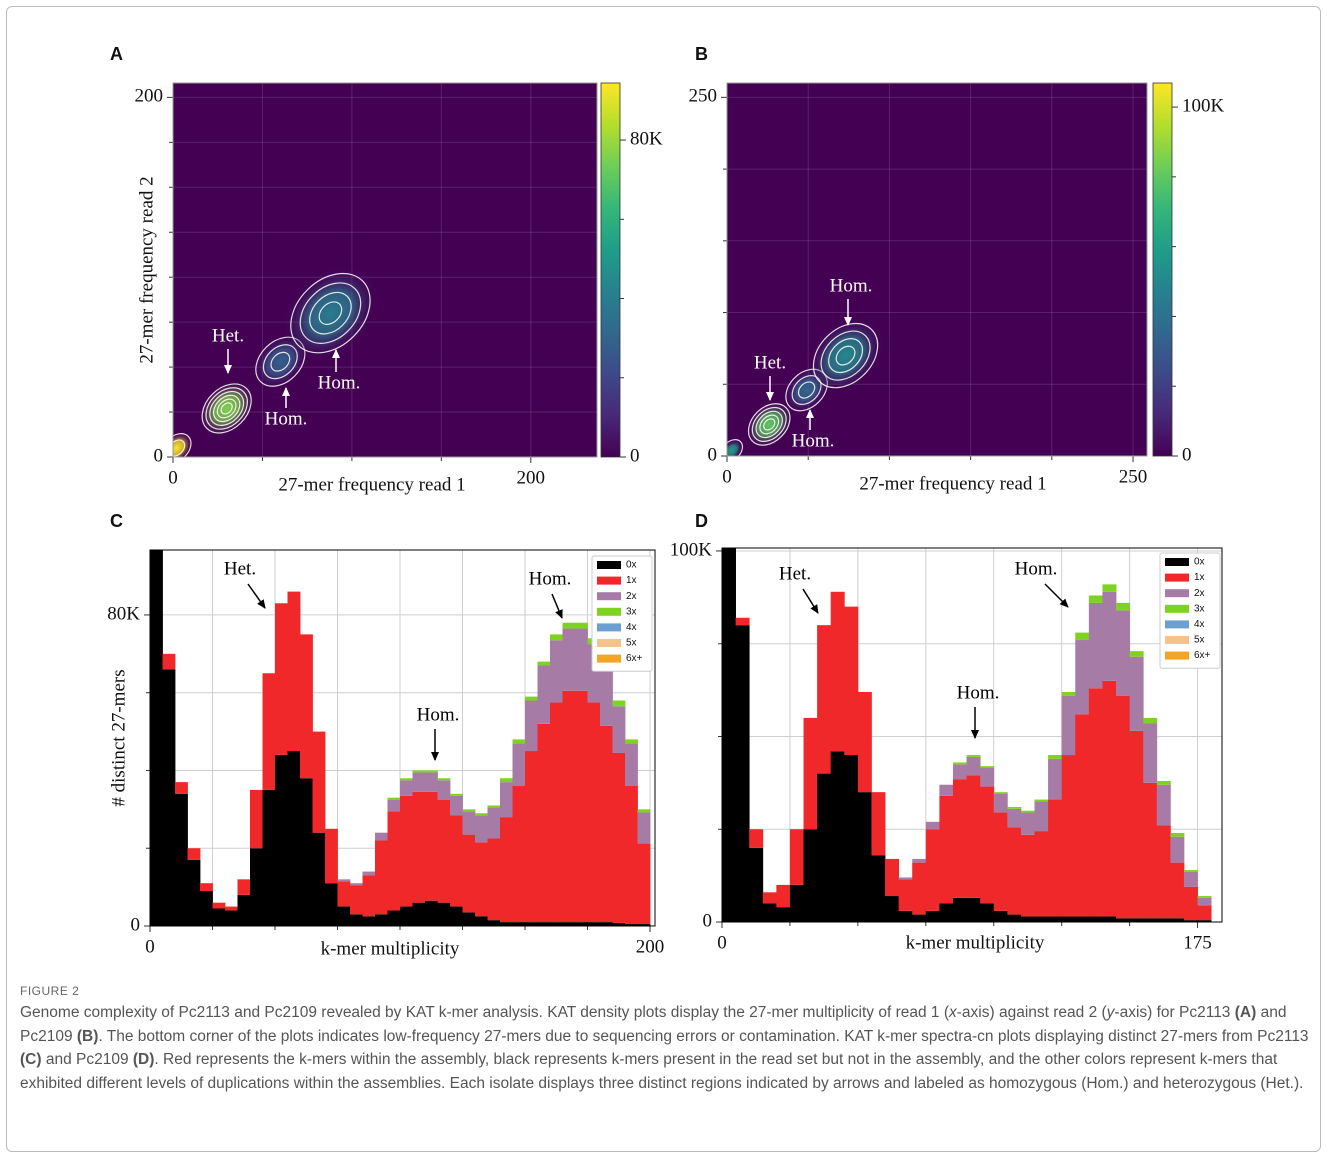  I want to click on plot-area, so click(402, 738).